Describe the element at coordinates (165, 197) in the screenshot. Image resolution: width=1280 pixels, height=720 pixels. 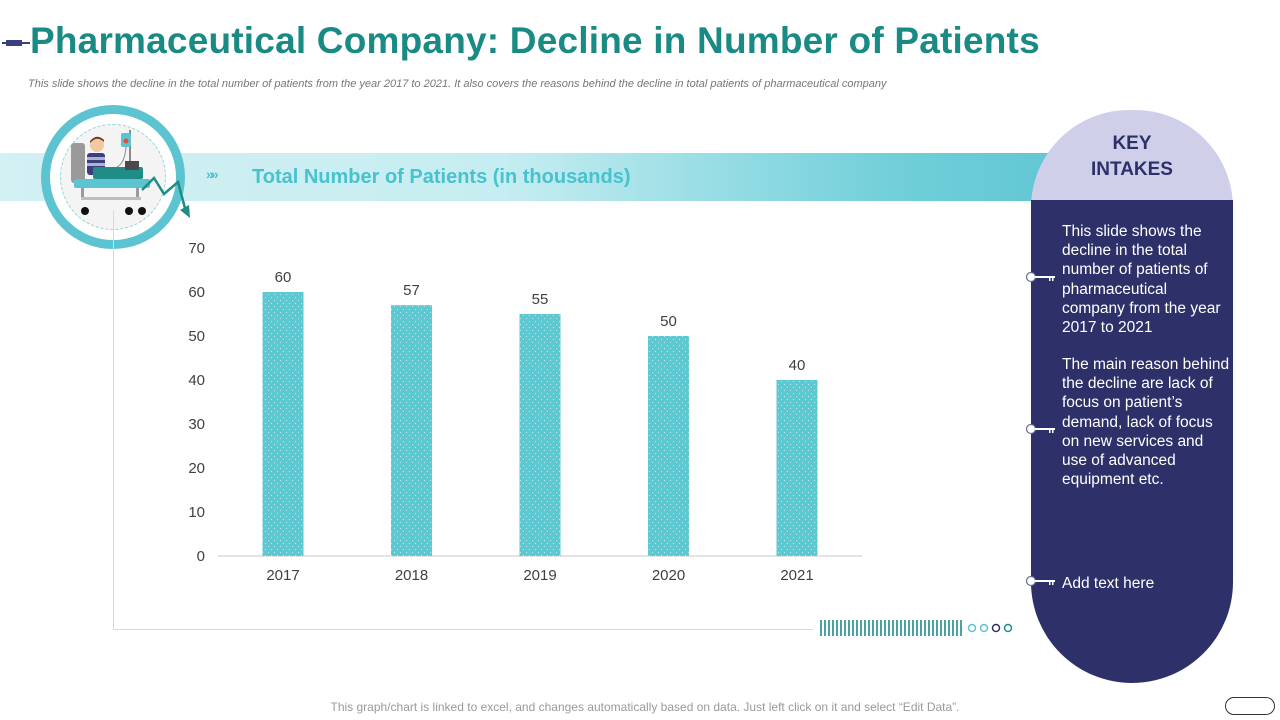
I see `decline-arrow-icon` at that location.